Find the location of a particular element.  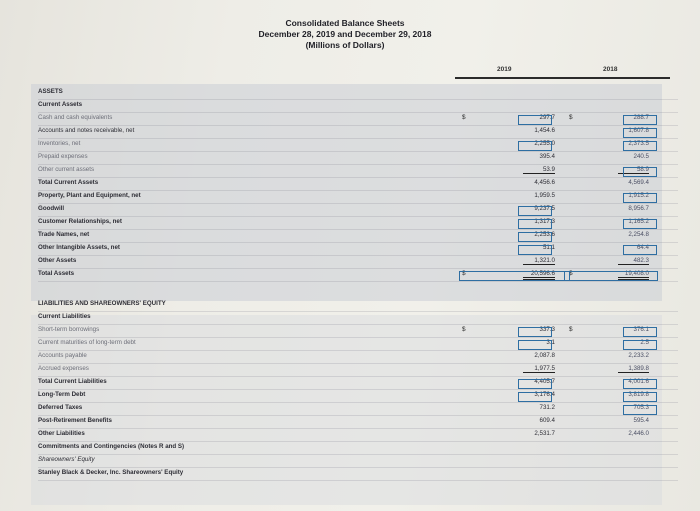

title-line-1: Consolidated Balance Sheets is located at coordinates (345, 23).